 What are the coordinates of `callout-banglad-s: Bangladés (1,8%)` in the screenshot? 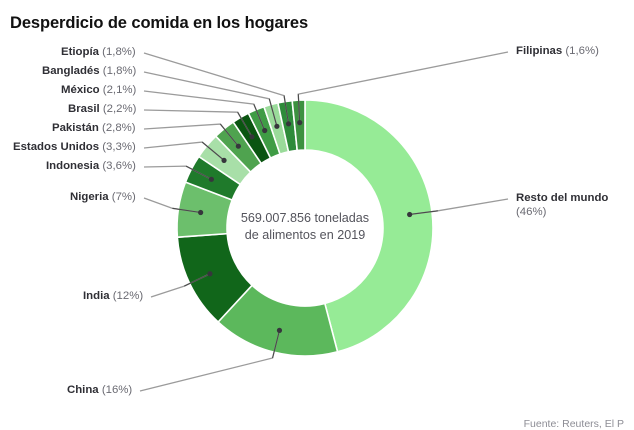 It's located at (89, 72).